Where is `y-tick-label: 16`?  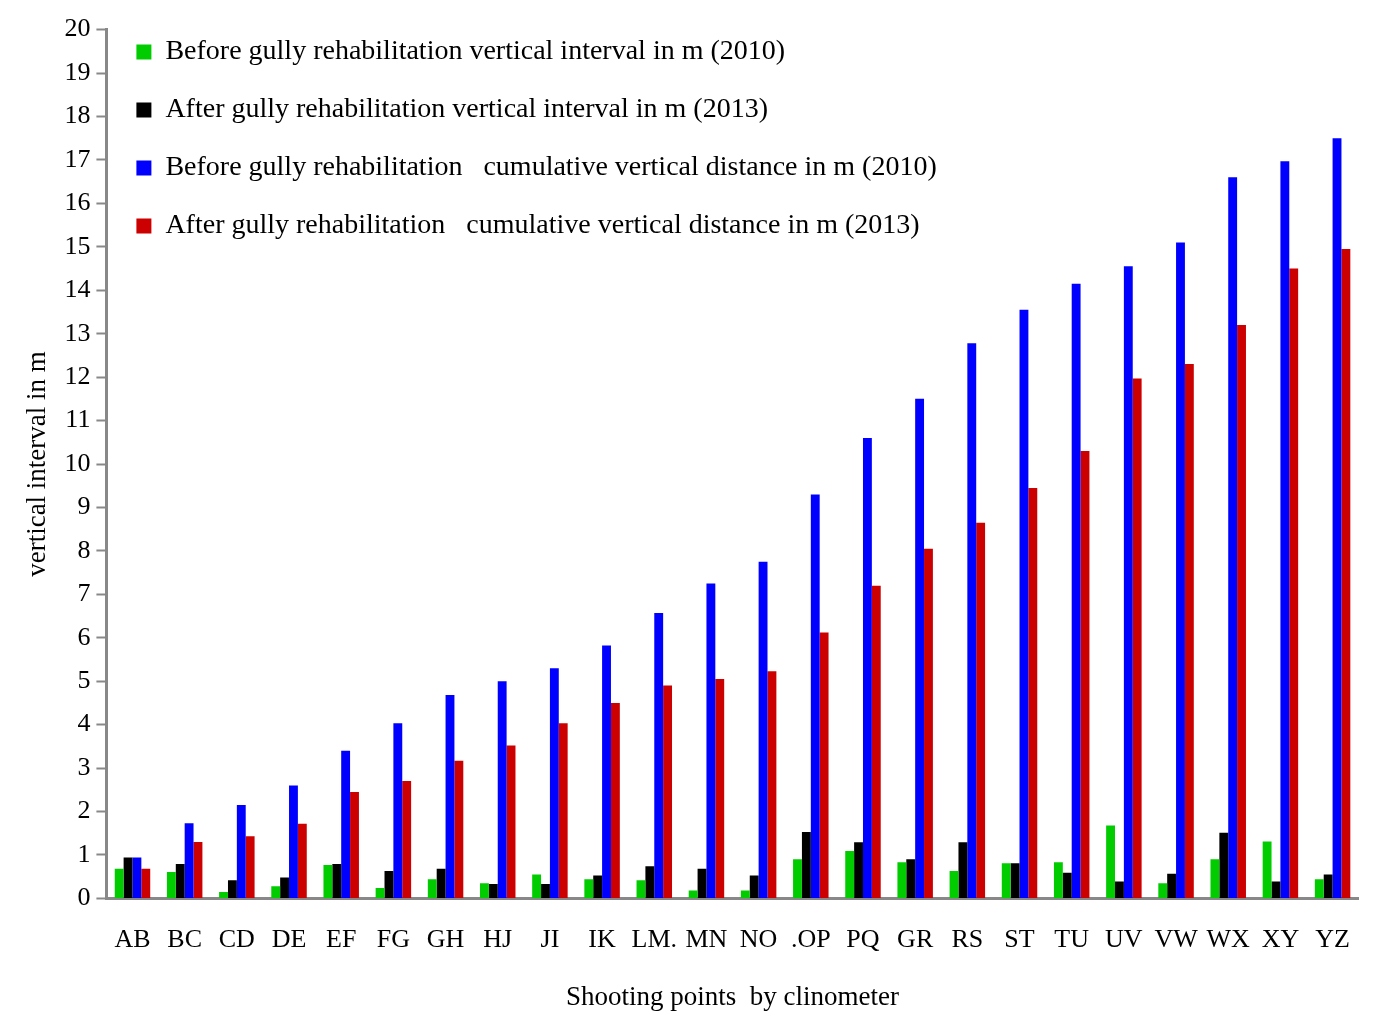 y-tick-label: 16 is located at coordinates (77, 202).